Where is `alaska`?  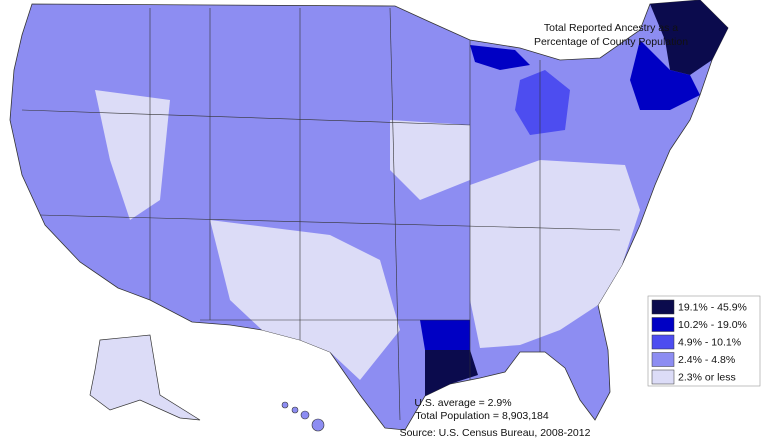 alaska is located at coordinates (145, 377).